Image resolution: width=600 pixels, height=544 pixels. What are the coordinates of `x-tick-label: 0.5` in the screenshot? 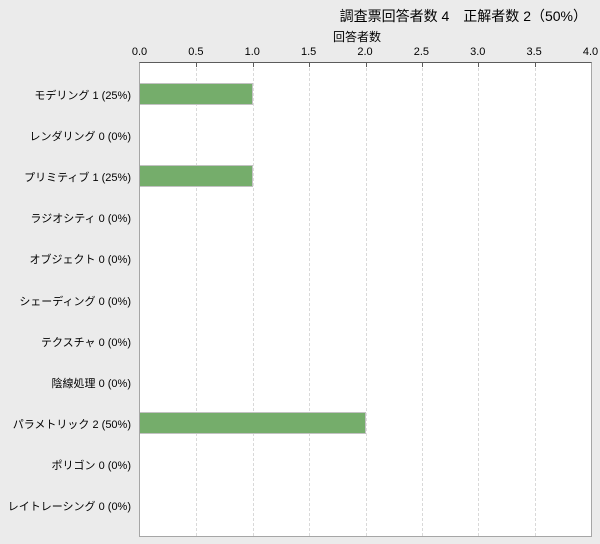 It's located at (196, 52).